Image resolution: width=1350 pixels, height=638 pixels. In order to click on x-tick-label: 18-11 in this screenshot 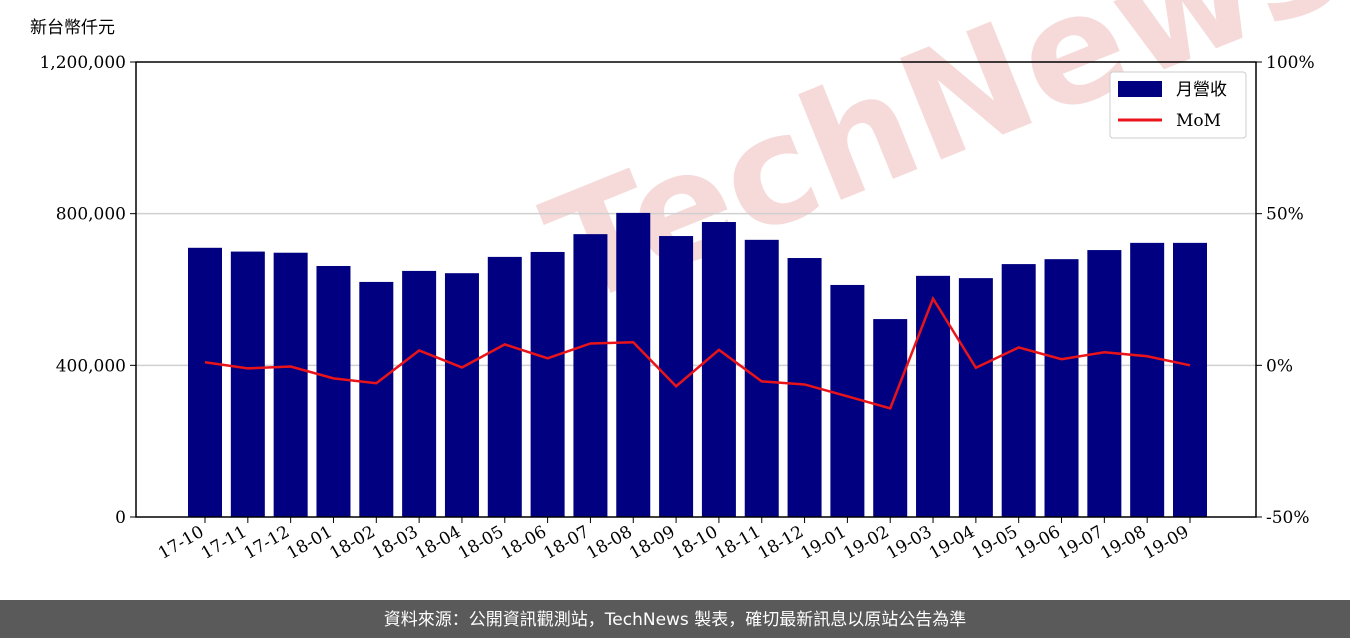, I will do `click(738, 543)`.